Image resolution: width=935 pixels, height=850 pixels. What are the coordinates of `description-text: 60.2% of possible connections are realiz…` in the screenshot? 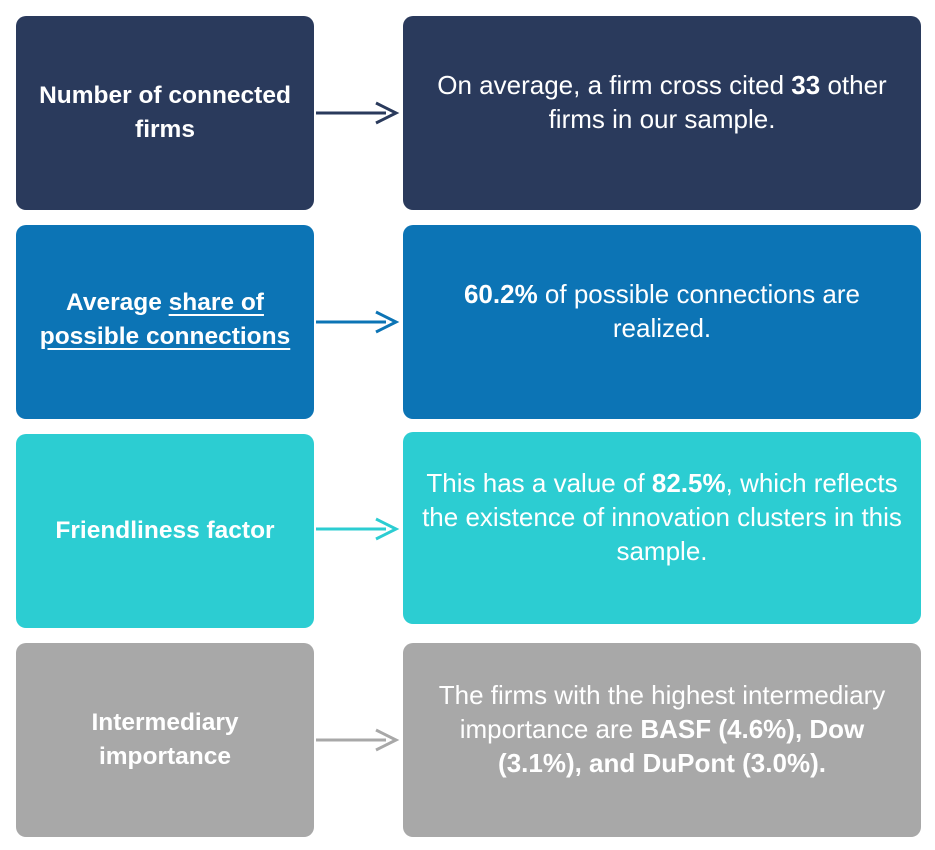 It's located at (662, 311).